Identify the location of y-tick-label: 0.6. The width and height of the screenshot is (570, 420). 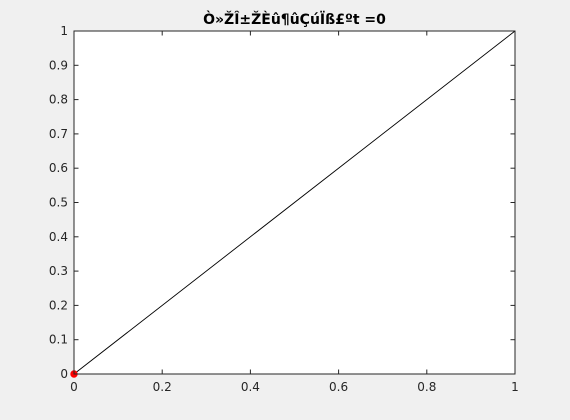
(58, 168).